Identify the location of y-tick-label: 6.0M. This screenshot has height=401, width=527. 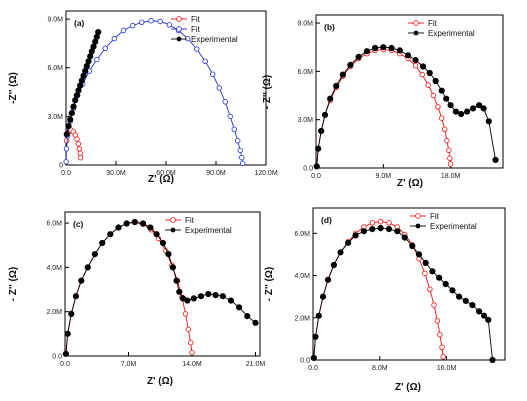
(305, 72).